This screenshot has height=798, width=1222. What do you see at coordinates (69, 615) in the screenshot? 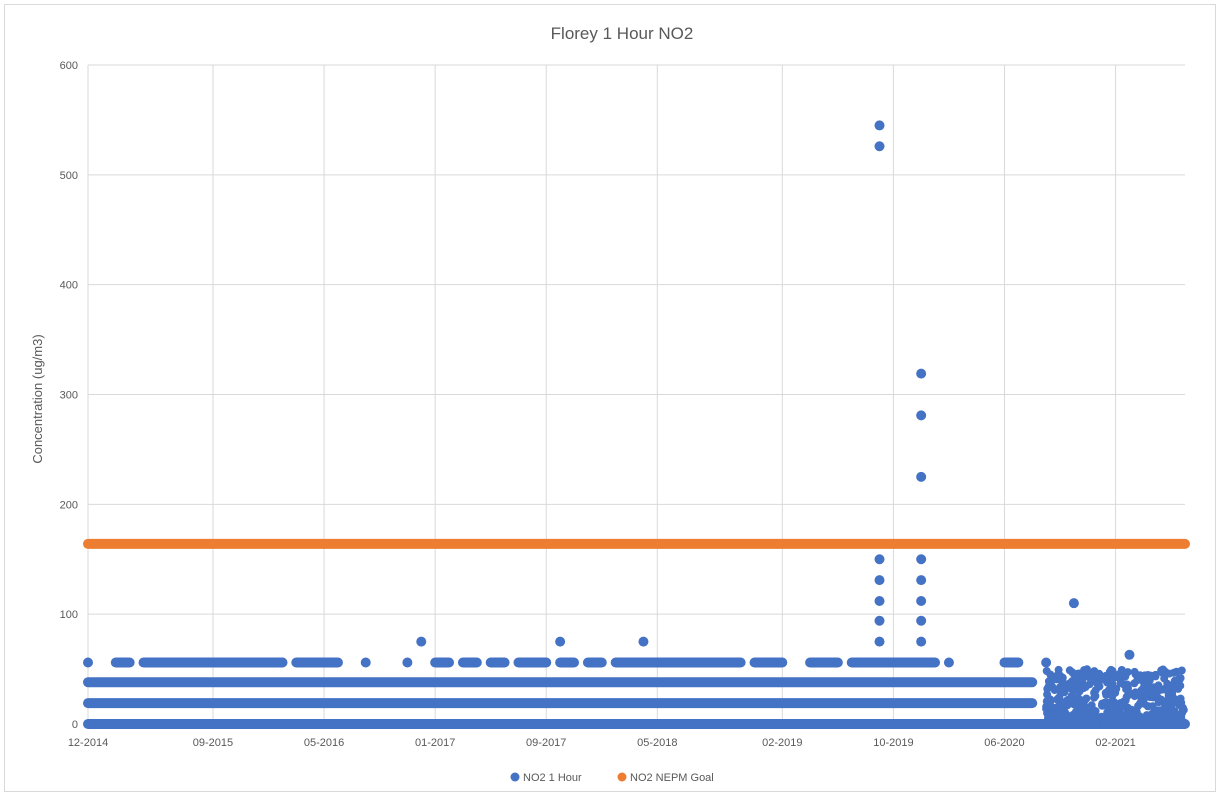
I see `y-tick-label: 100` at bounding box center [69, 615].